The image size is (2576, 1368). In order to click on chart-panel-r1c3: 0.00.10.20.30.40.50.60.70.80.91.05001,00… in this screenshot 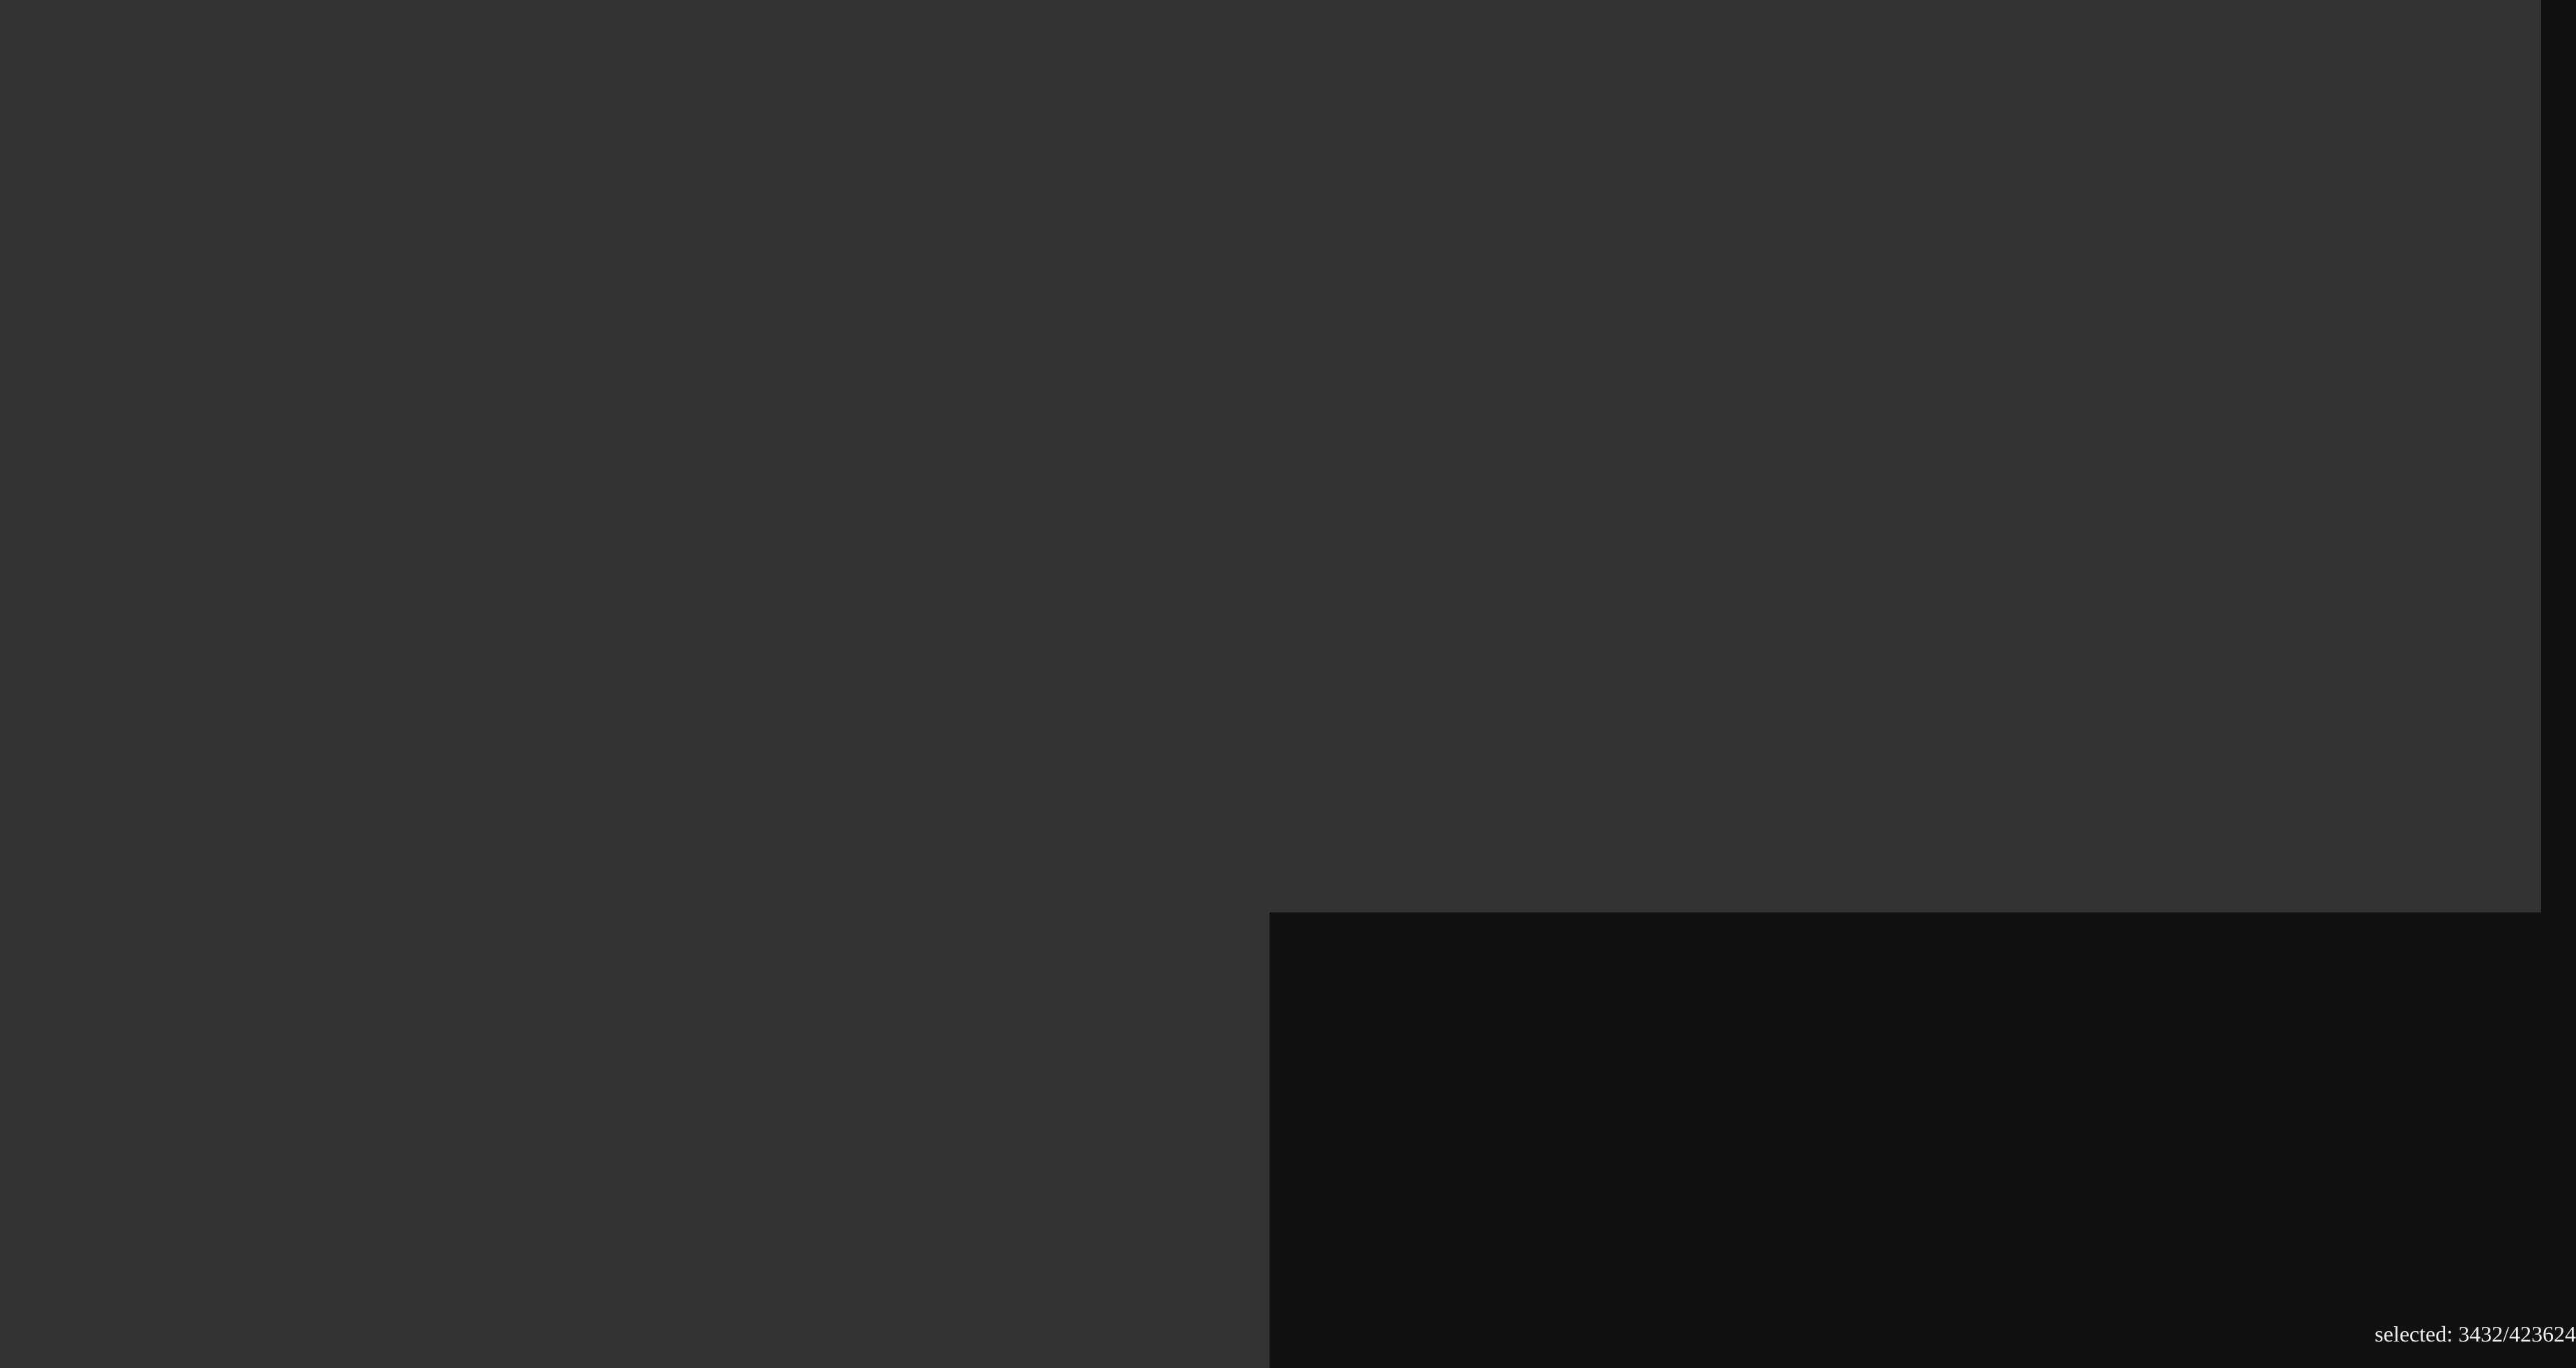, I will do `click(1587, 228)`.